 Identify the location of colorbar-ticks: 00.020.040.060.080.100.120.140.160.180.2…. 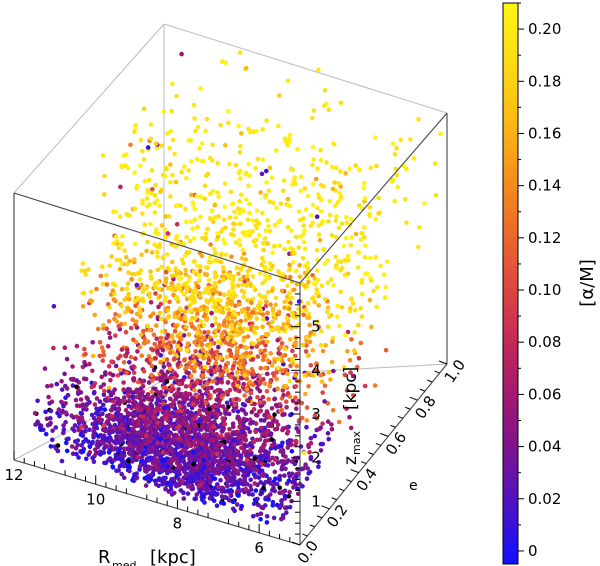
(539, 281).